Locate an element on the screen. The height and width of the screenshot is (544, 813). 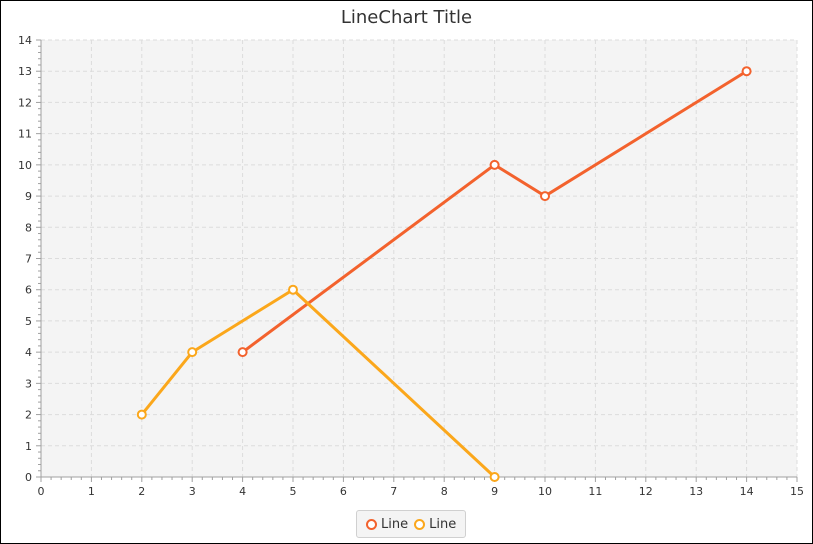
y-tick-label: 12 is located at coordinates (25, 102).